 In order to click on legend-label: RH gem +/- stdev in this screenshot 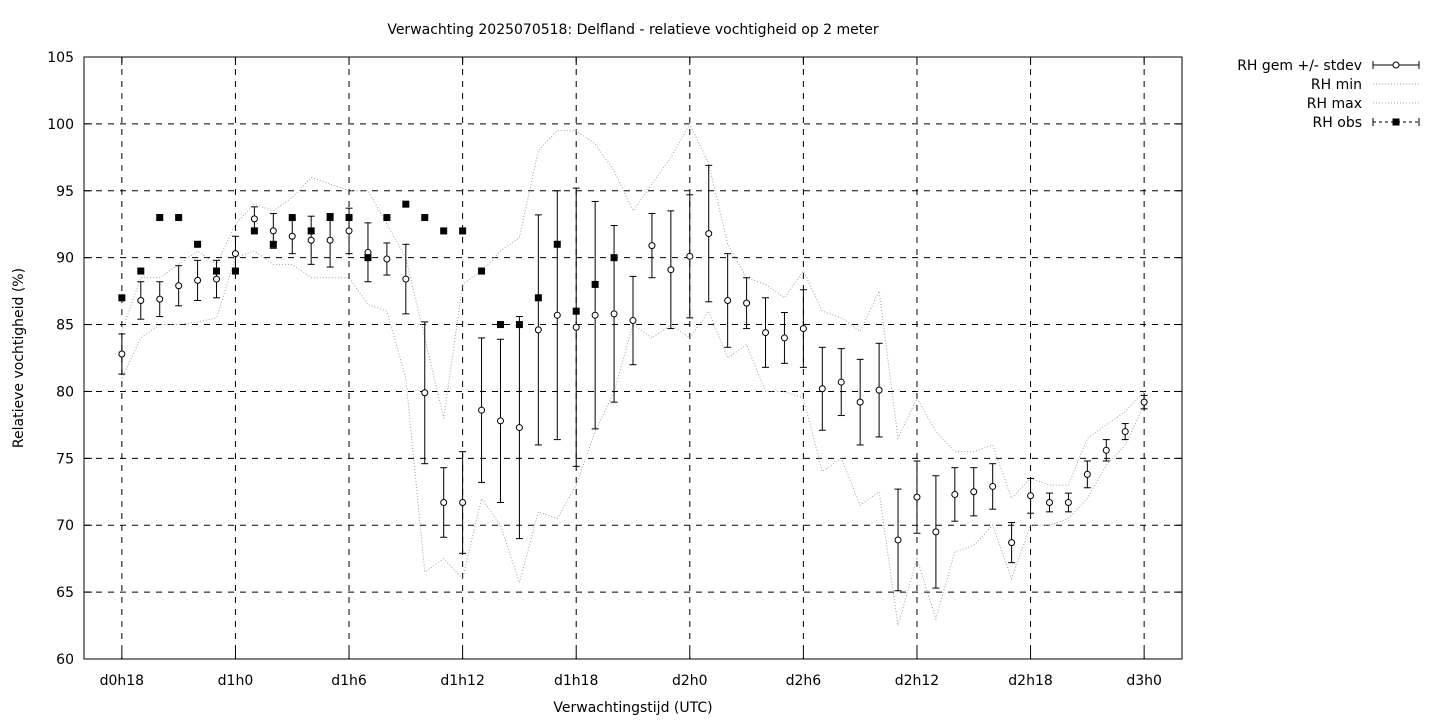, I will do `click(1299, 66)`.